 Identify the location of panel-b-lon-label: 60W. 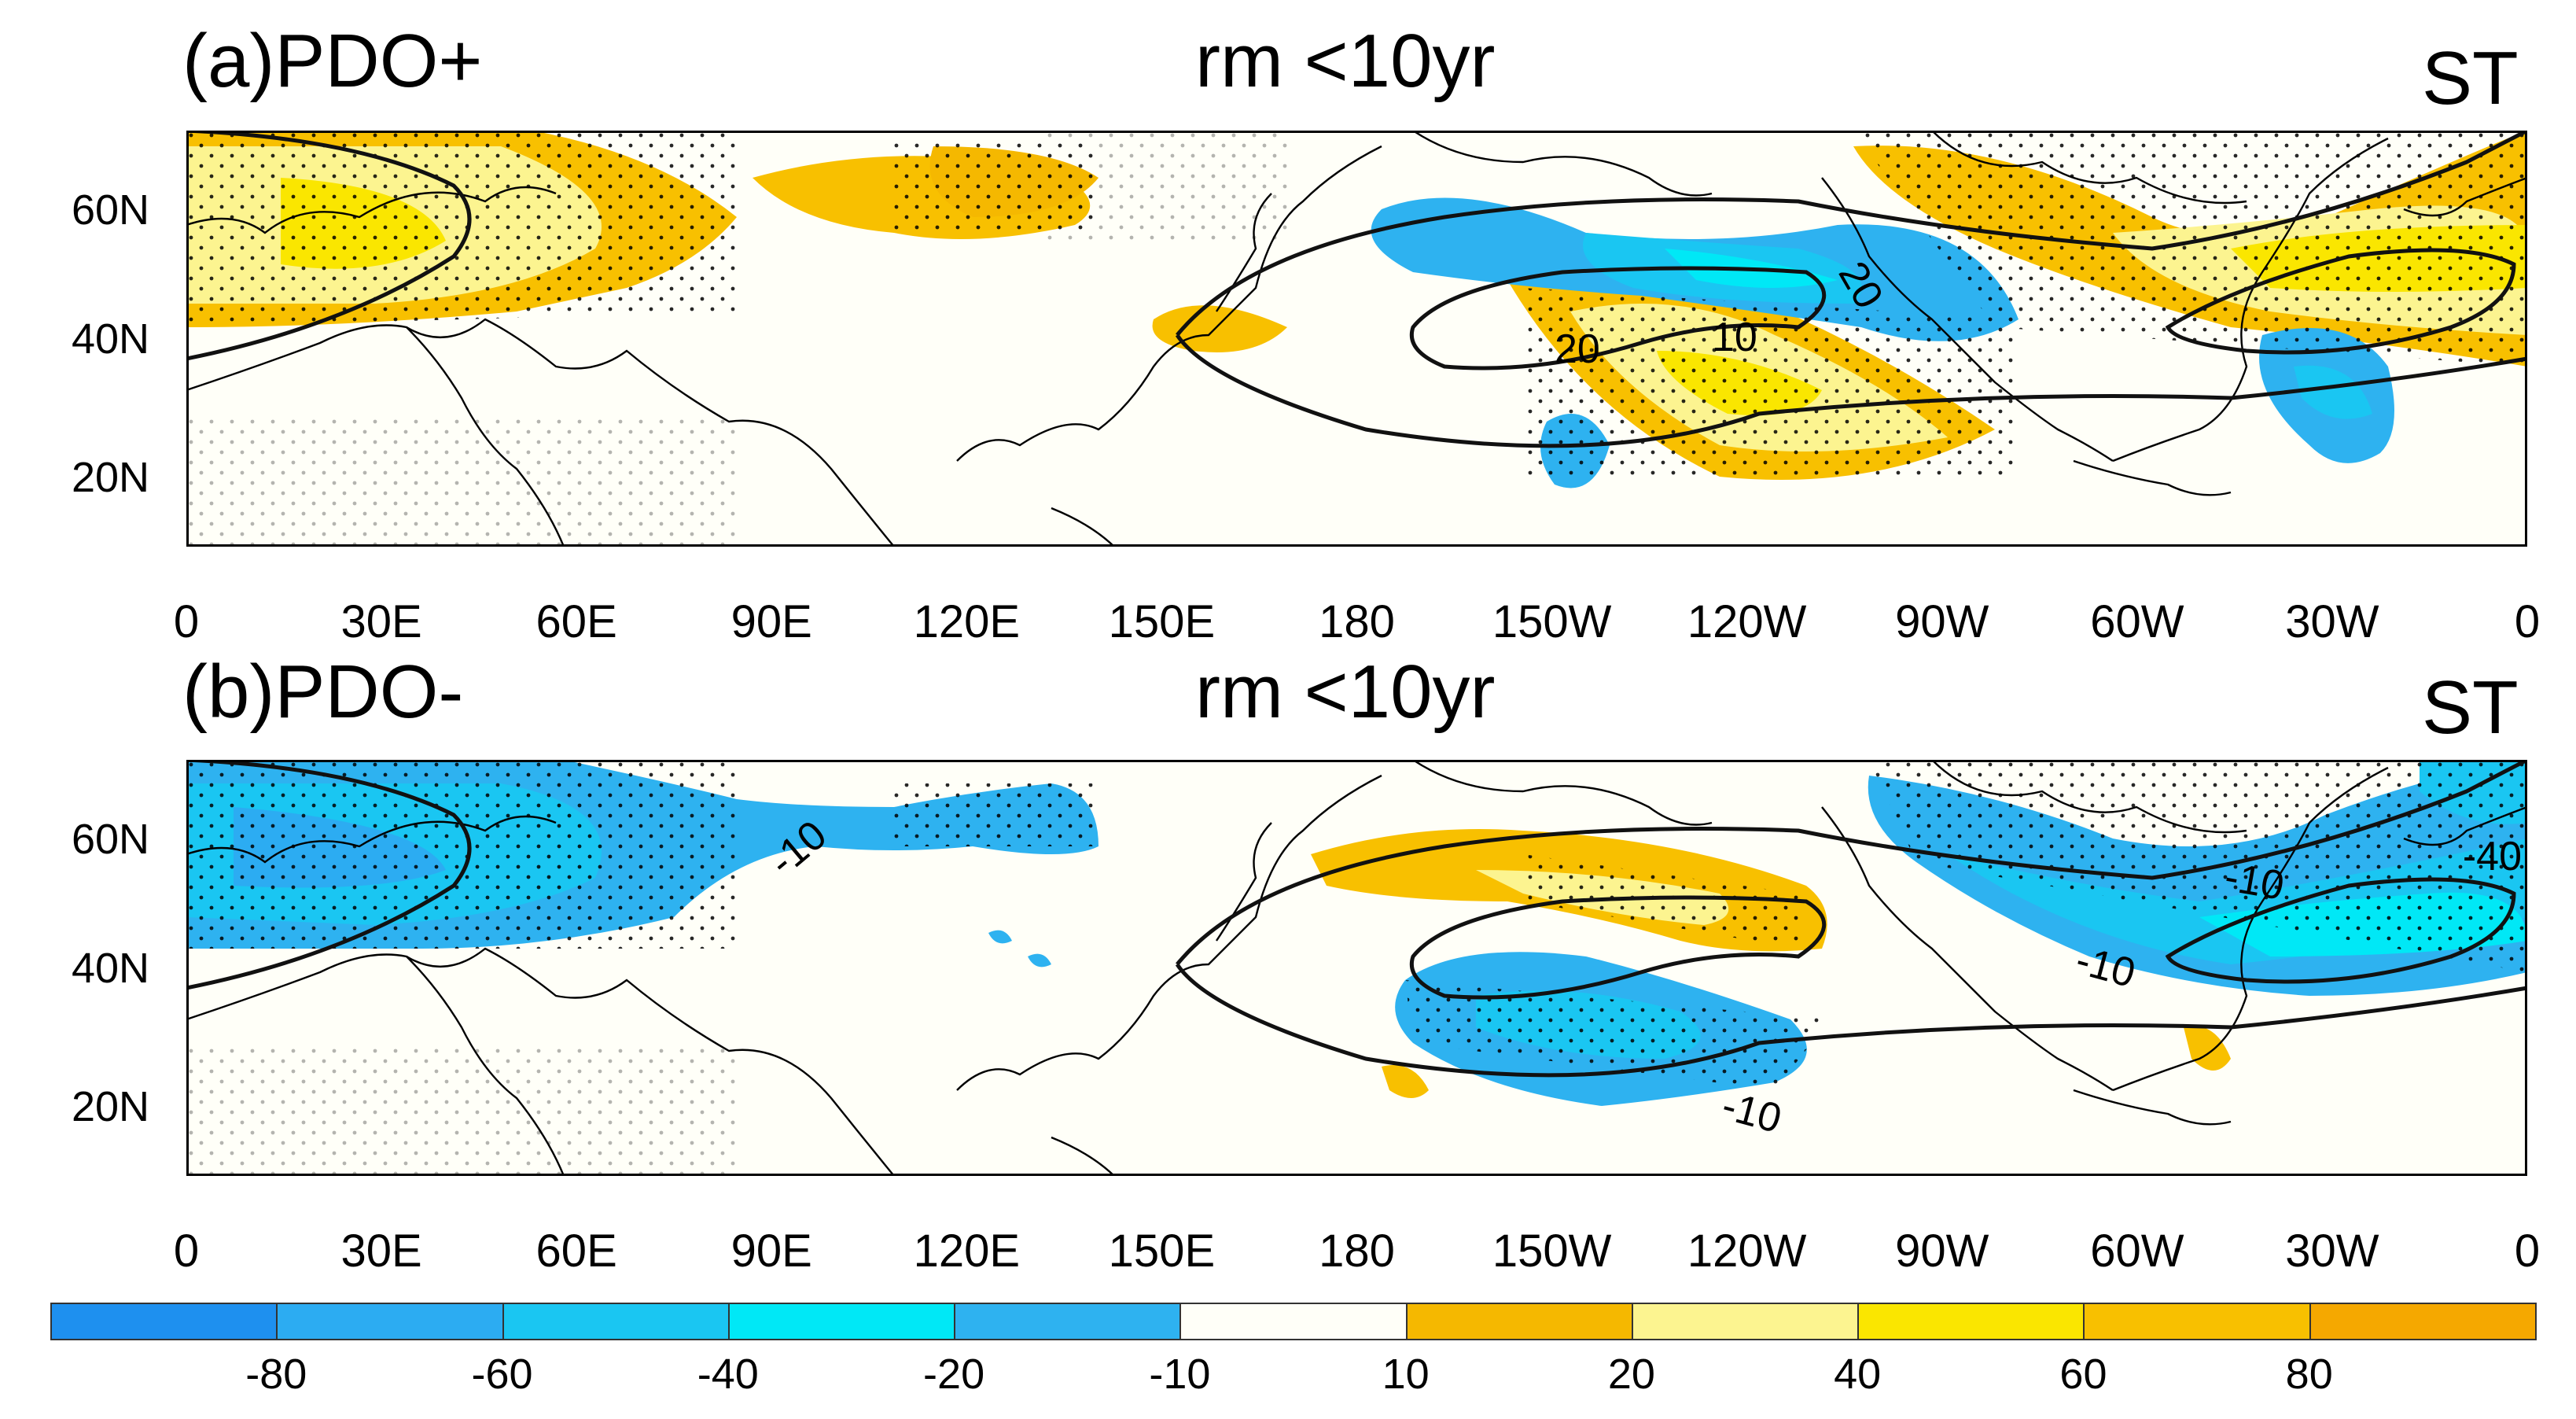
(2137, 1251).